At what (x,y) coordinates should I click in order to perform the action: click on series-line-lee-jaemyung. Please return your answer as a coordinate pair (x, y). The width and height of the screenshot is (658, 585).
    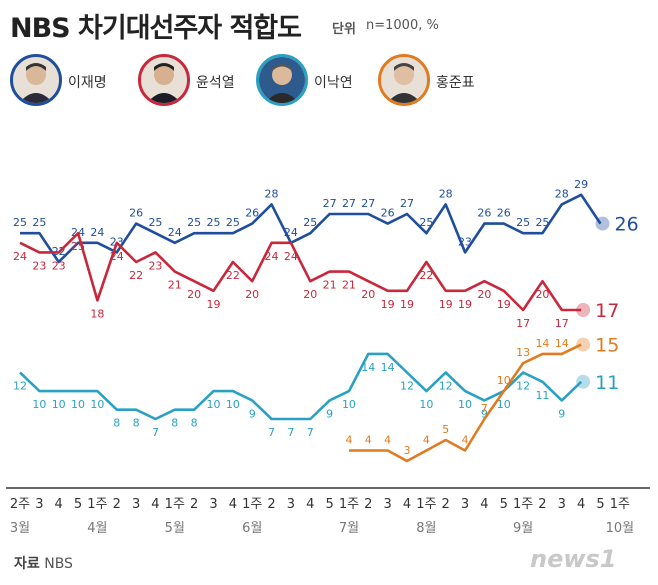
    Looking at the image, I should click on (311, 228).